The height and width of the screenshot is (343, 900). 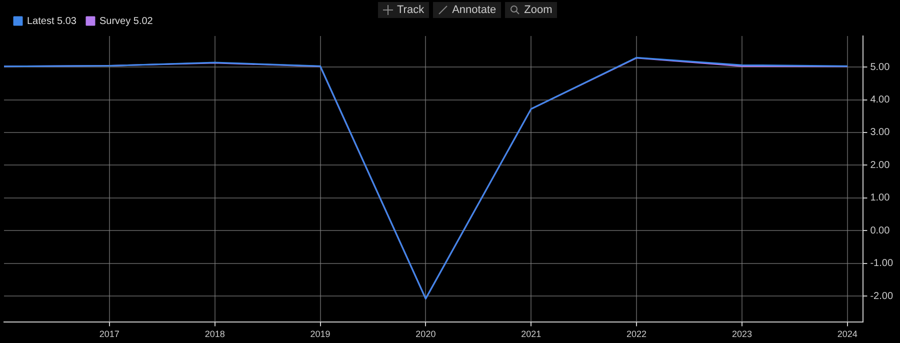 What do you see at coordinates (410, 10) in the screenshot?
I see `text: Track` at bounding box center [410, 10].